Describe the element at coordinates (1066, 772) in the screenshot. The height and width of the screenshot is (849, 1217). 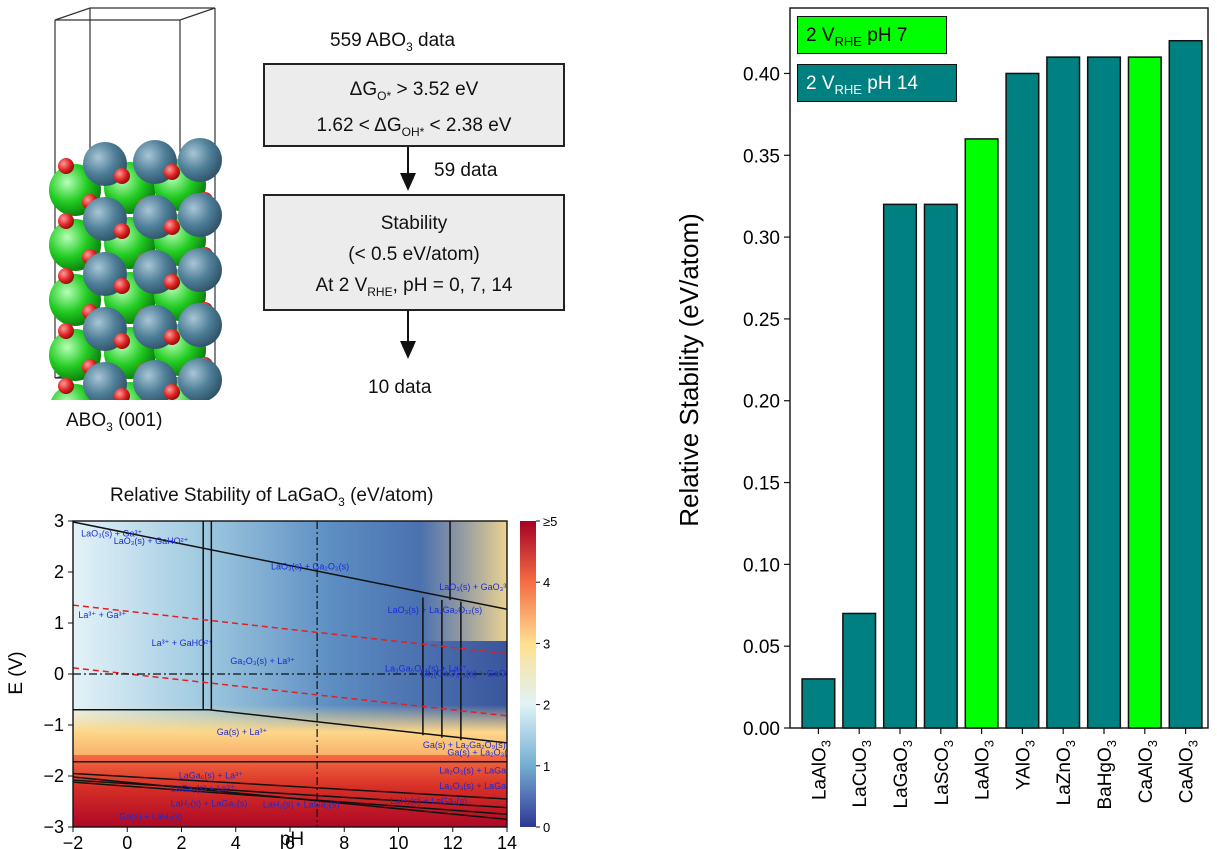
I see `bar-category-label: LaZnO3` at that location.